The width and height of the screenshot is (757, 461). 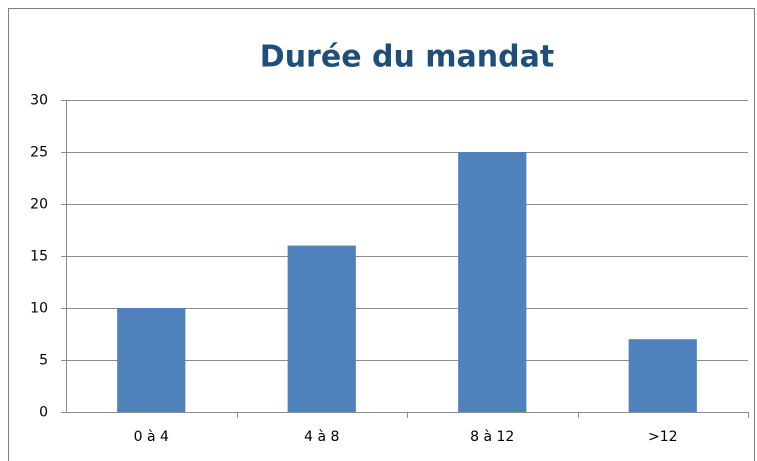 I want to click on x-tick-label: >12, so click(x=663, y=437).